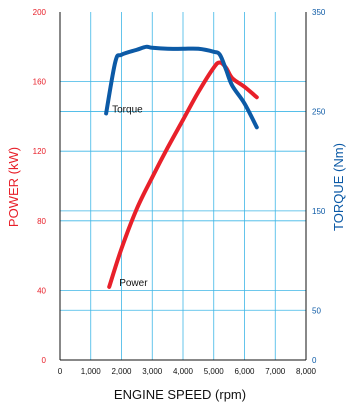 The height and width of the screenshot is (404, 348). What do you see at coordinates (13, 187) in the screenshot?
I see `left-axis-title: POWER (kW)` at bounding box center [13, 187].